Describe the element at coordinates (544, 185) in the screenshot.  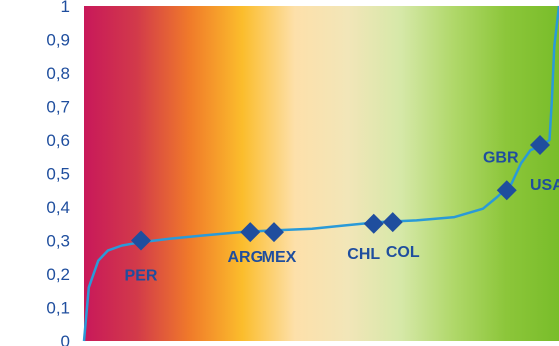
I see `label-usa: USA` at that location.